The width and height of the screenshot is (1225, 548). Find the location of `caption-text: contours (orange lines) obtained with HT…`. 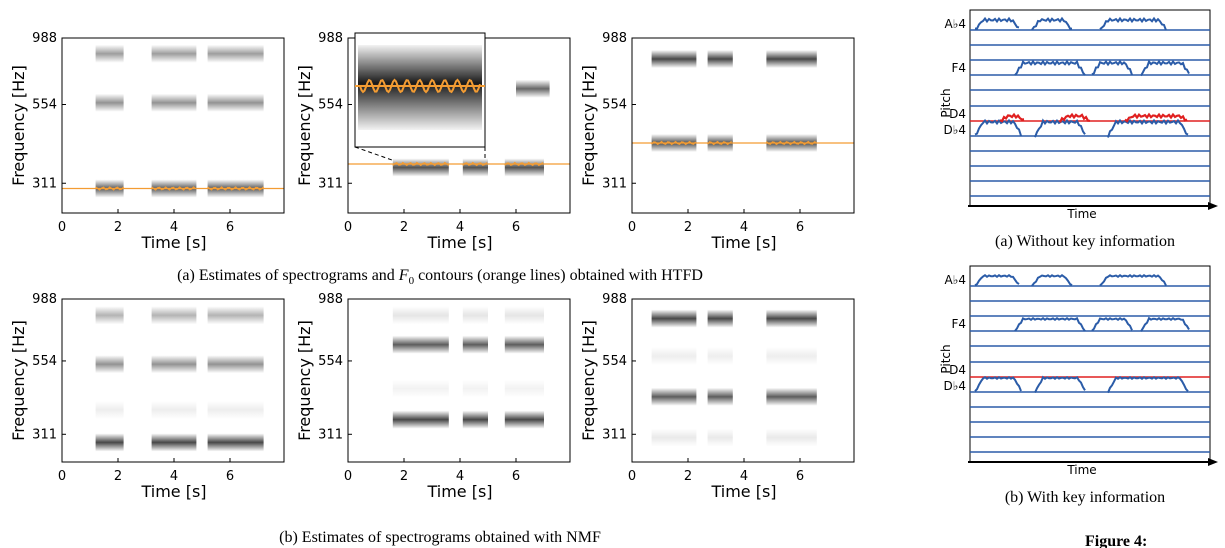

caption-text: contours (orange lines) obtained with HT… is located at coordinates (558, 275).